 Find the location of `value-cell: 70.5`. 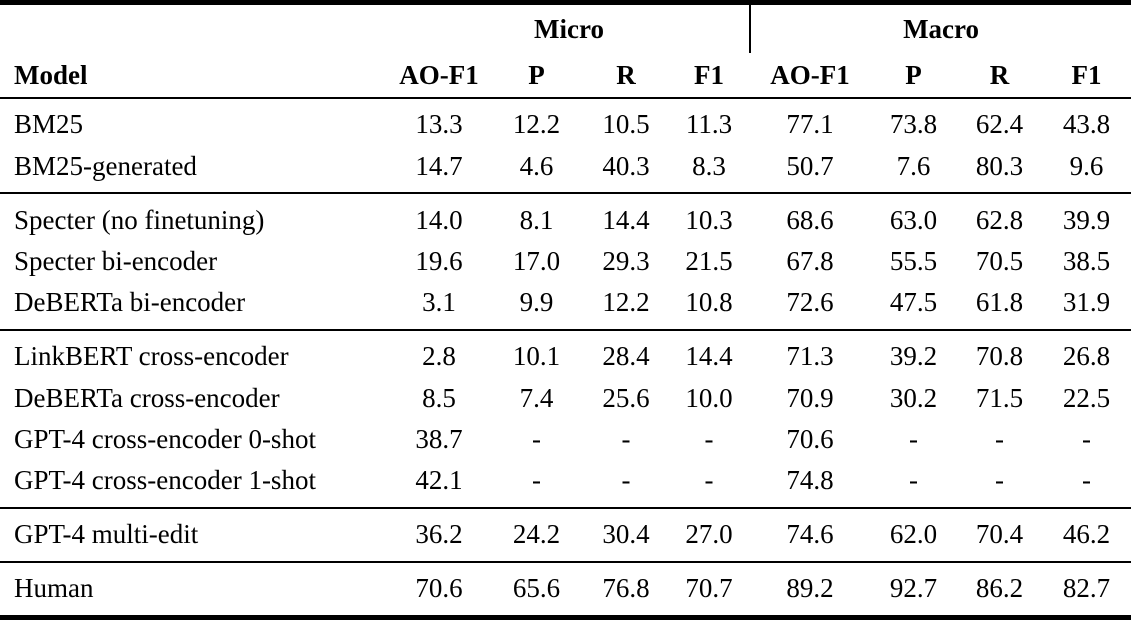

value-cell: 70.5 is located at coordinates (999, 261).